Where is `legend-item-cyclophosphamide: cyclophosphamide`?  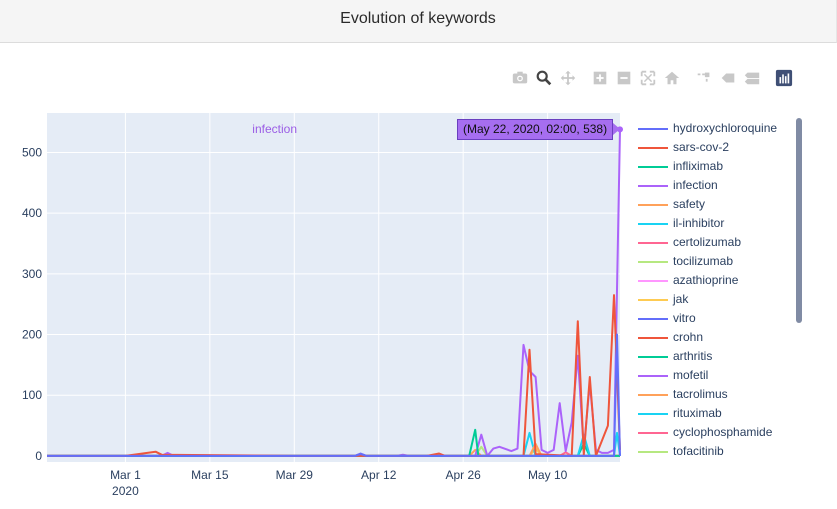 legend-item-cyclophosphamide: cyclophosphamide is located at coordinates (710, 432).